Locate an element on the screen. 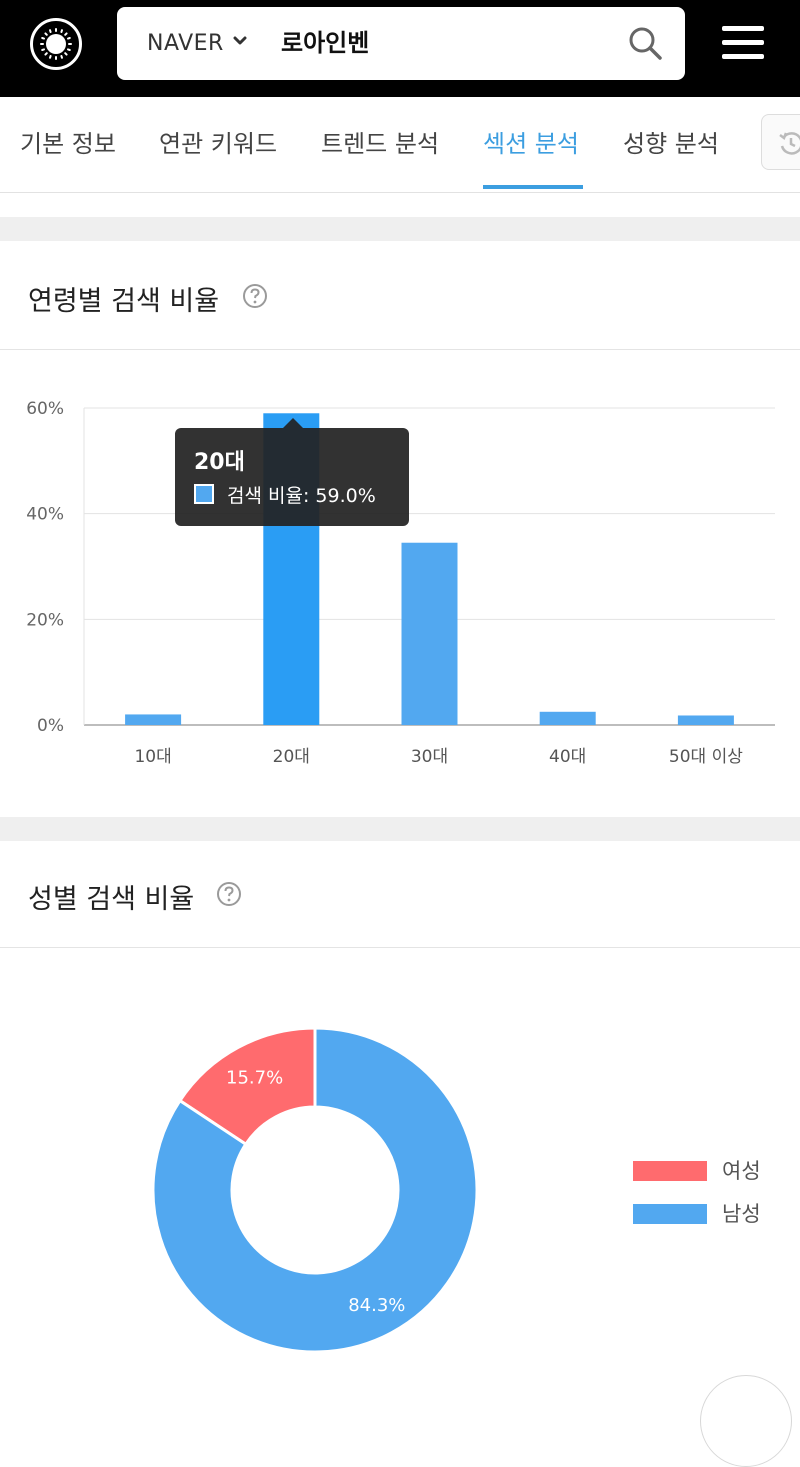 The width and height of the screenshot is (800, 1467). x-tick-label: 20대 is located at coordinates (291, 757).